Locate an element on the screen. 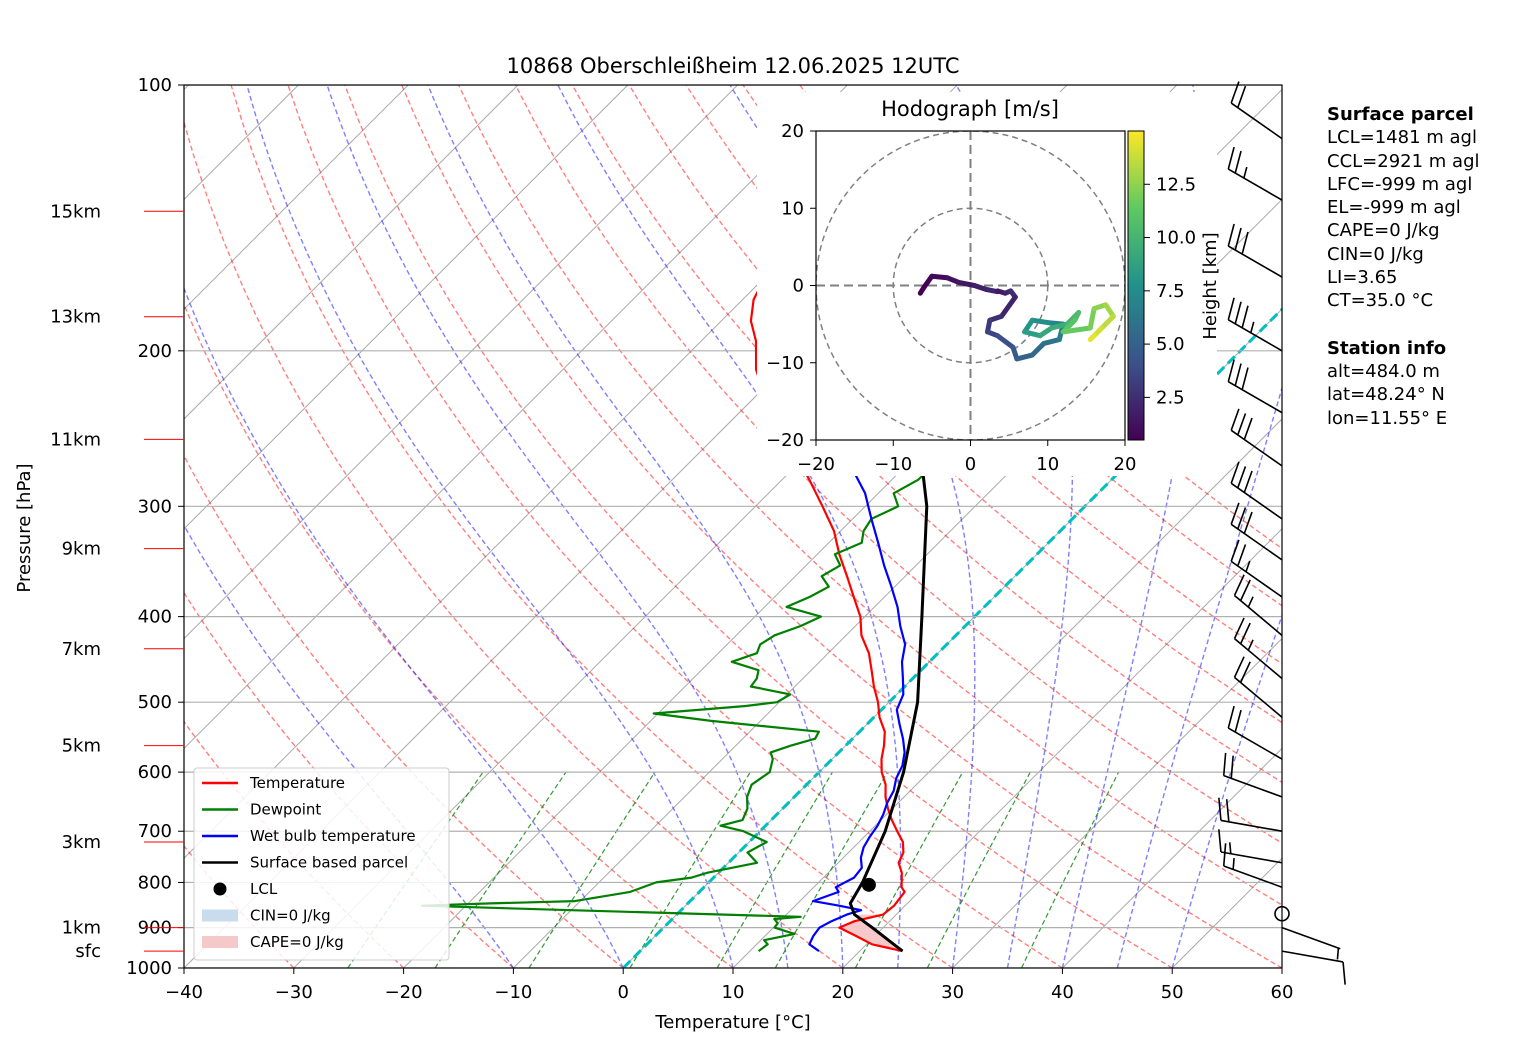 This screenshot has width=1517, height=1054. dry-adiabat is located at coordinates (404, 711).